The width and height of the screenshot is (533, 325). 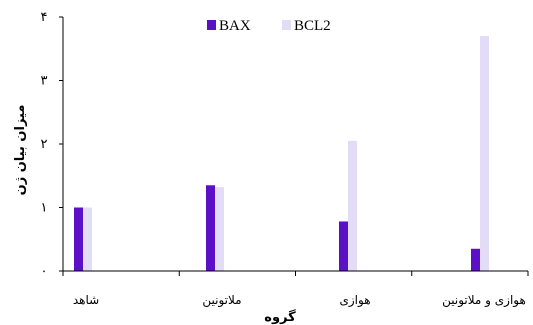 What do you see at coordinates (312, 26) in the screenshot?
I see `legend-label-bcl2: BCL2` at bounding box center [312, 26].